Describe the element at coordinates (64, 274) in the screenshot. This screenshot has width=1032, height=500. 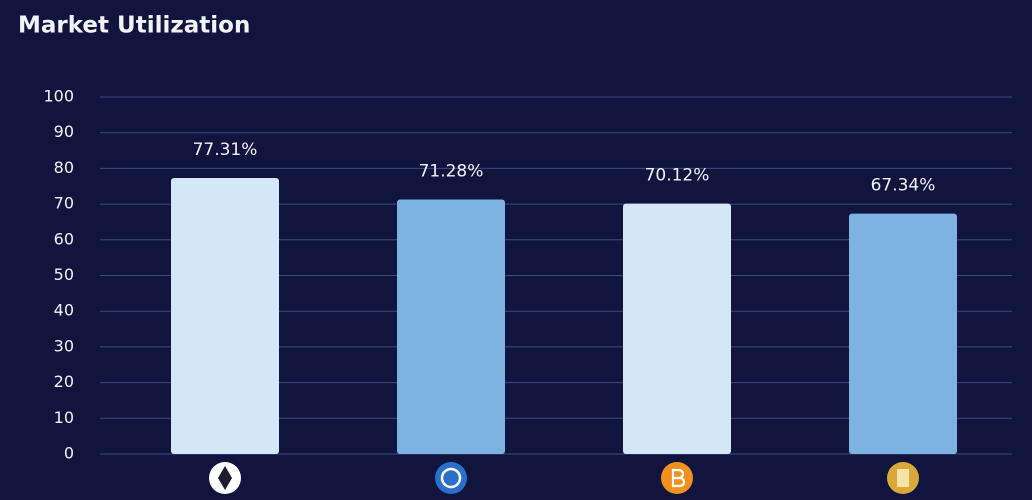
I see `y-tick-label: 50` at that location.